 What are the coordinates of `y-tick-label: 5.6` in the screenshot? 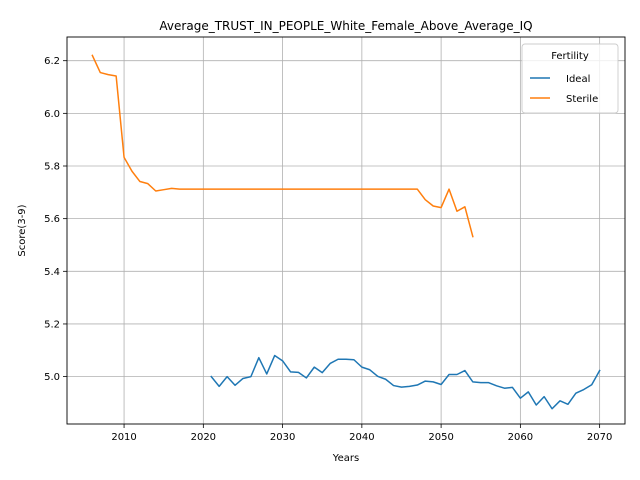 It's located at (52, 219).